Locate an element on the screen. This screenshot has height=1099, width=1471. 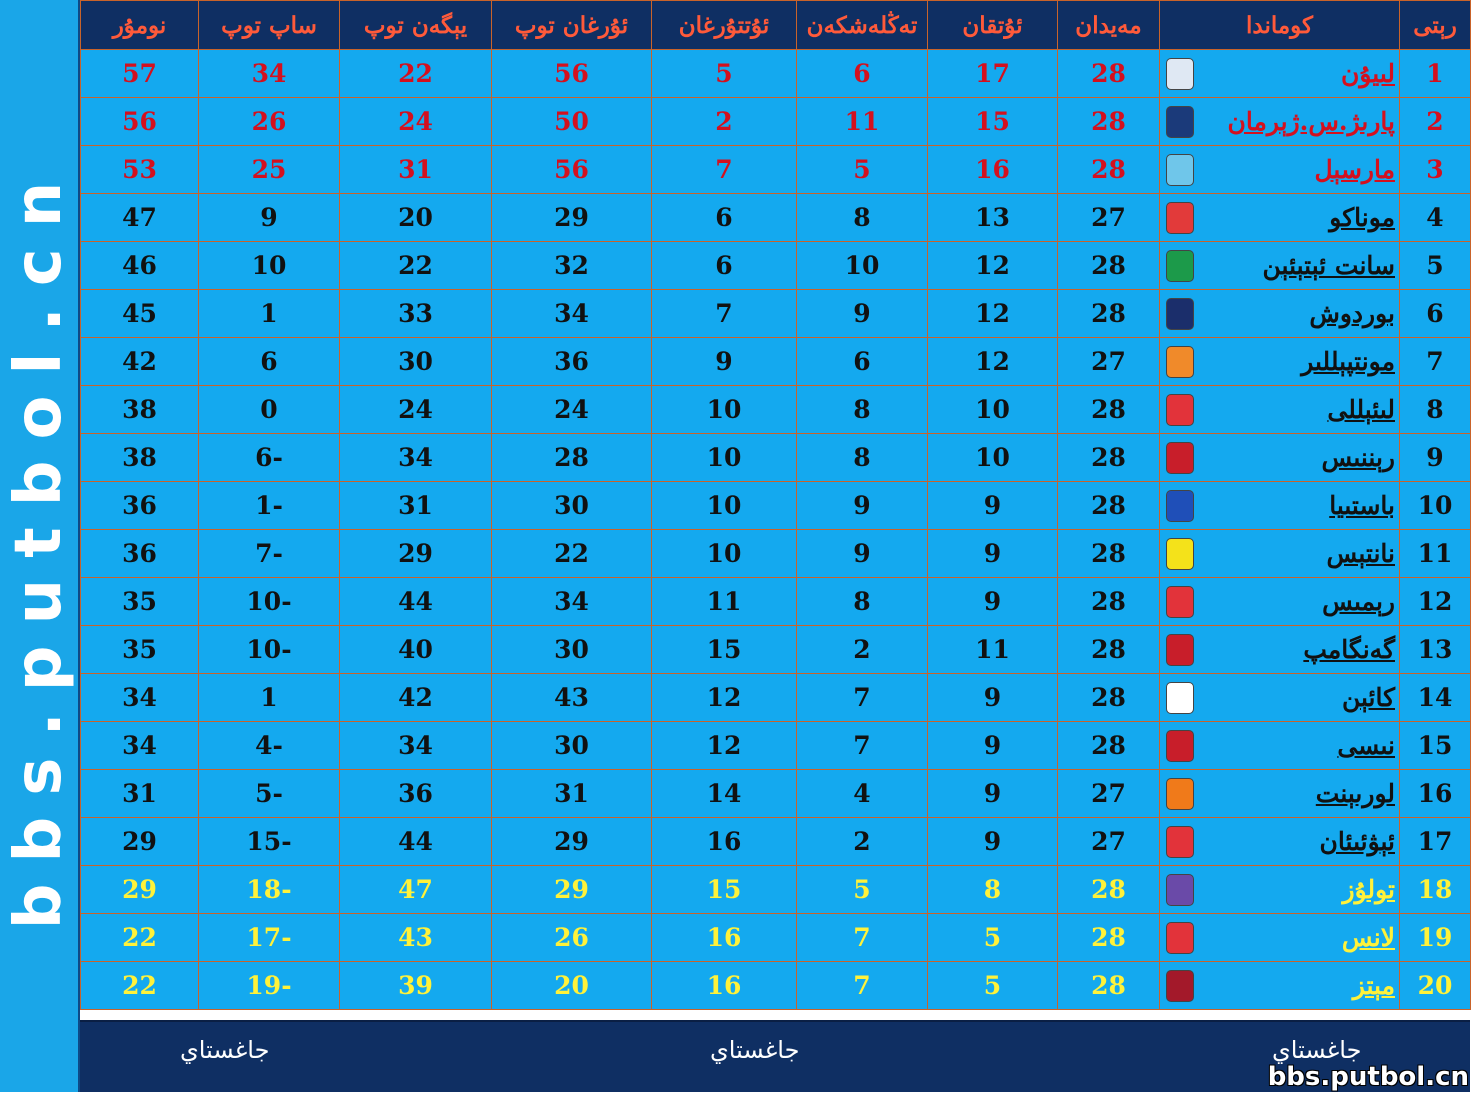
team-name-link: گەنگامپ is located at coordinates (1349, 649).